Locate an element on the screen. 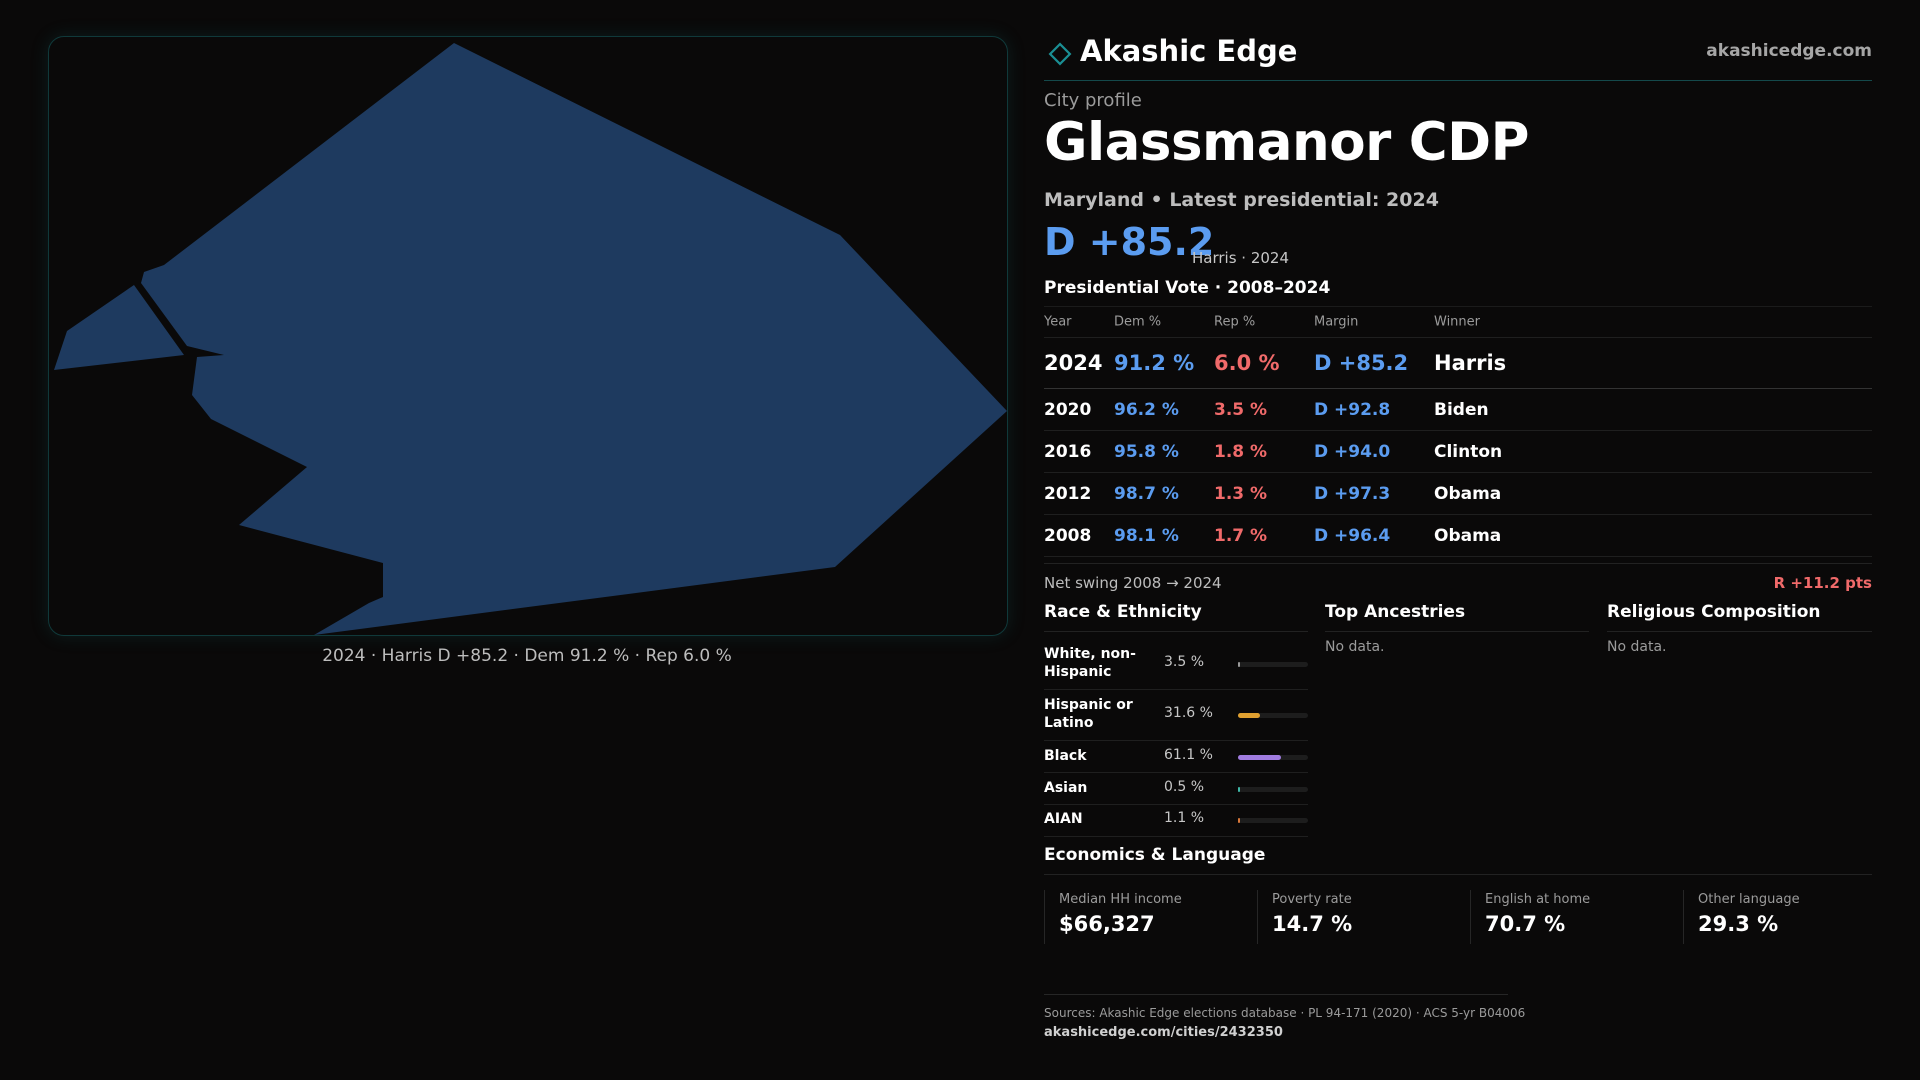 The image size is (1920, 1080). cell-winner: Clinton is located at coordinates (1468, 451).